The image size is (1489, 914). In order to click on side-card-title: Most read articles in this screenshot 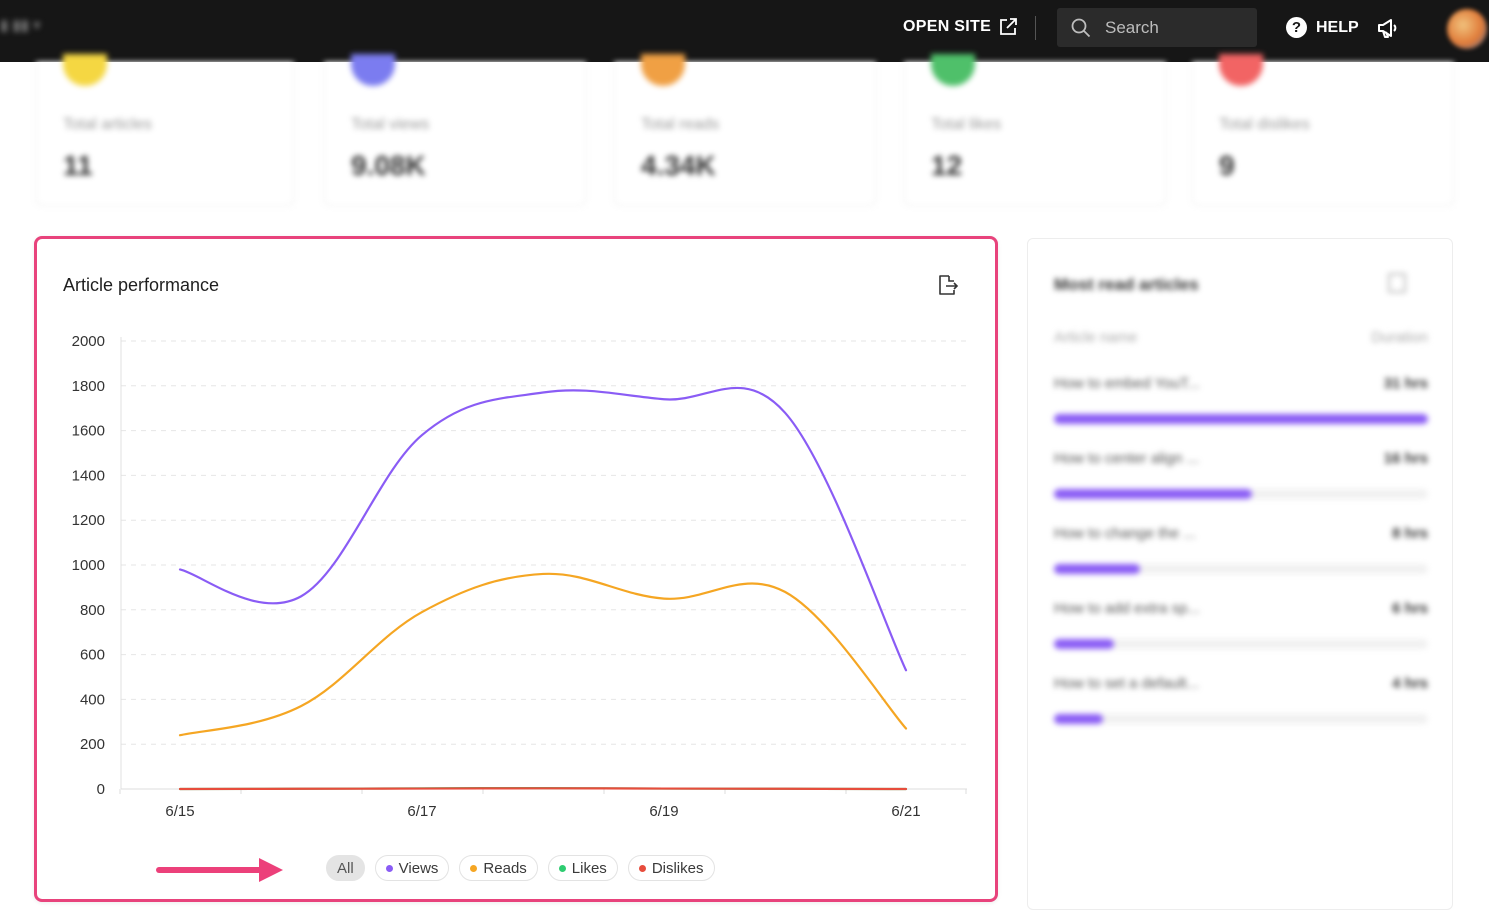, I will do `click(1126, 284)`.